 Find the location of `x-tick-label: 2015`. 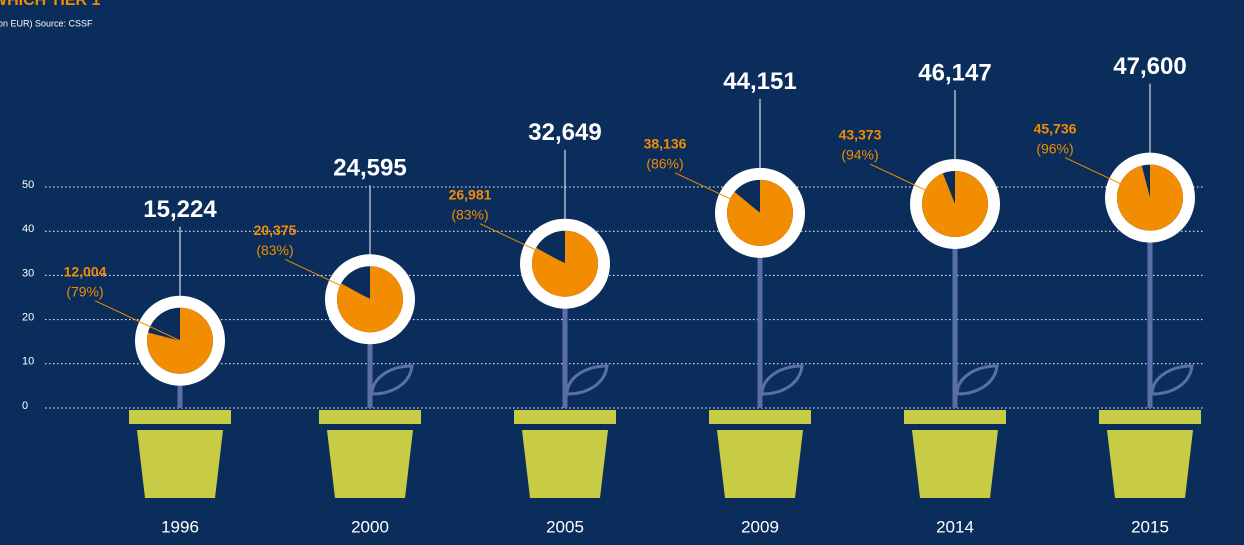

x-tick-label: 2015 is located at coordinates (1150, 526).